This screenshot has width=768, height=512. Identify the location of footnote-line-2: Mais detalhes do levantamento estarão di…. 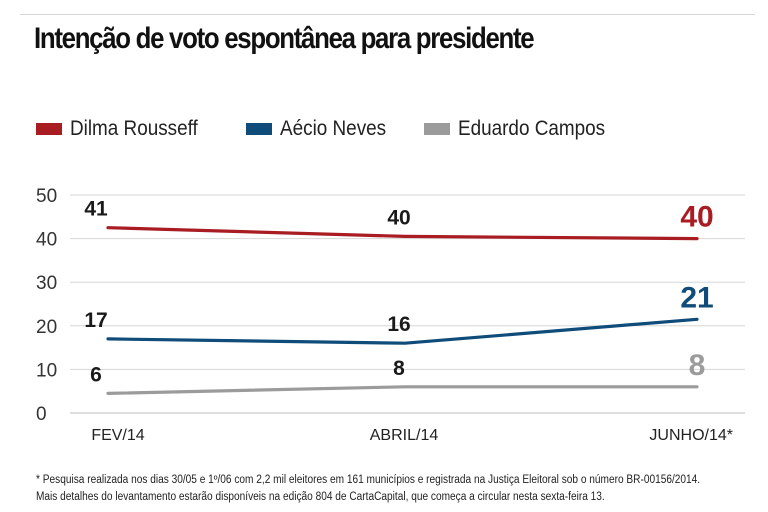
(320, 497).